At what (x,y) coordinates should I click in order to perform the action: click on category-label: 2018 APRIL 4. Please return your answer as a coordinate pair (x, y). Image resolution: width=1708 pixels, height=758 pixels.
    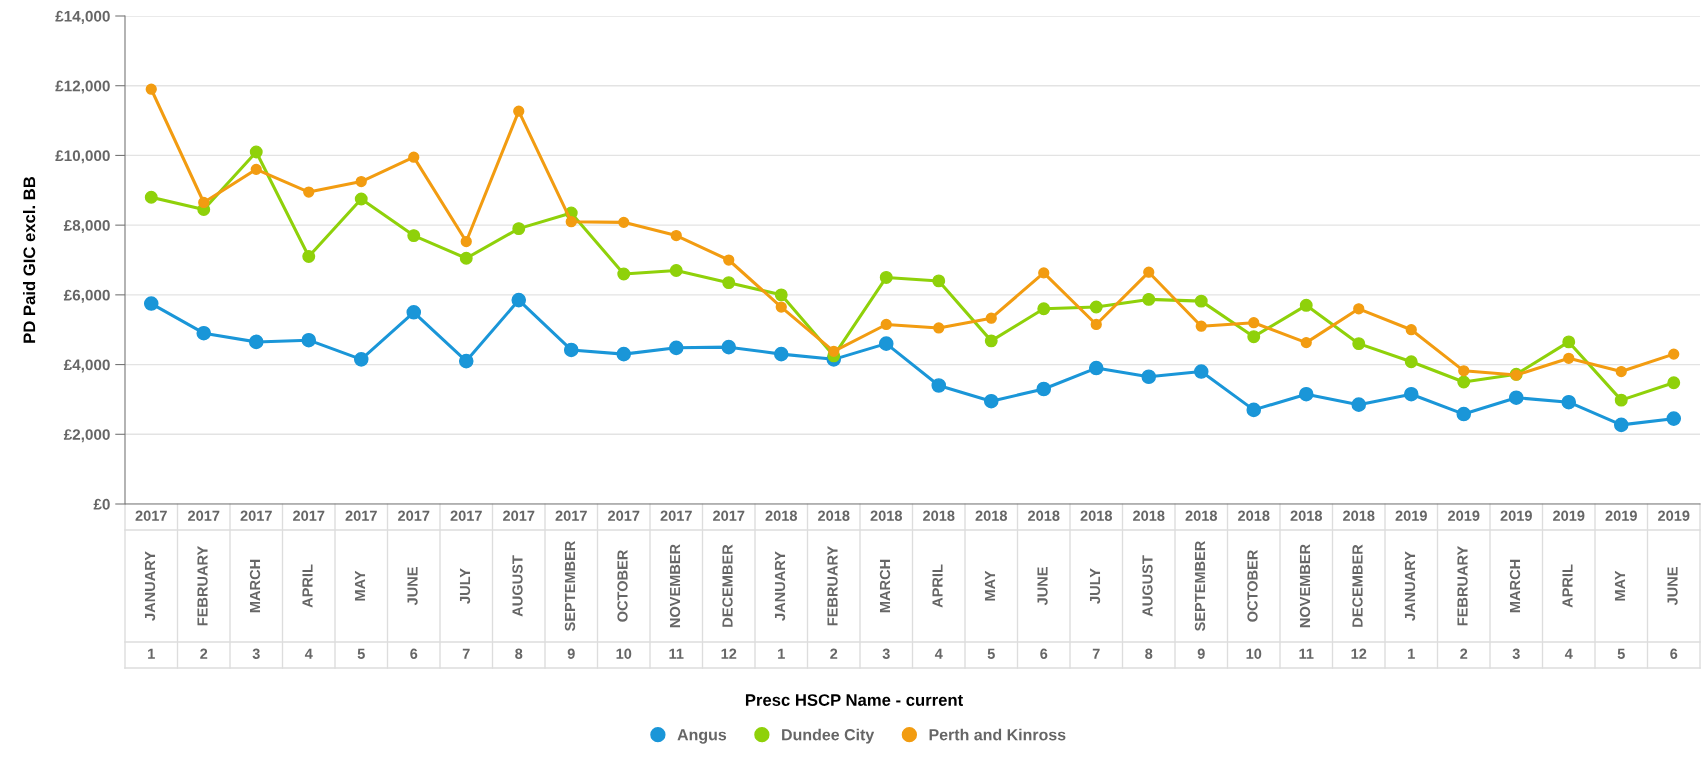
    Looking at the image, I should click on (939, 584).